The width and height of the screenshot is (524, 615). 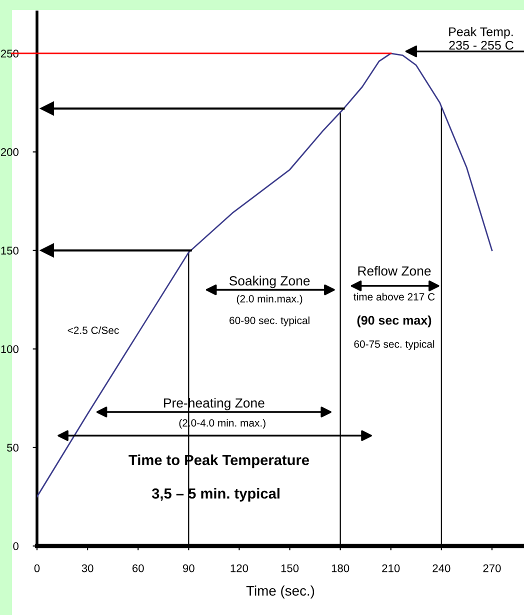 I want to click on y-tick-label: 0, so click(x=16, y=546).